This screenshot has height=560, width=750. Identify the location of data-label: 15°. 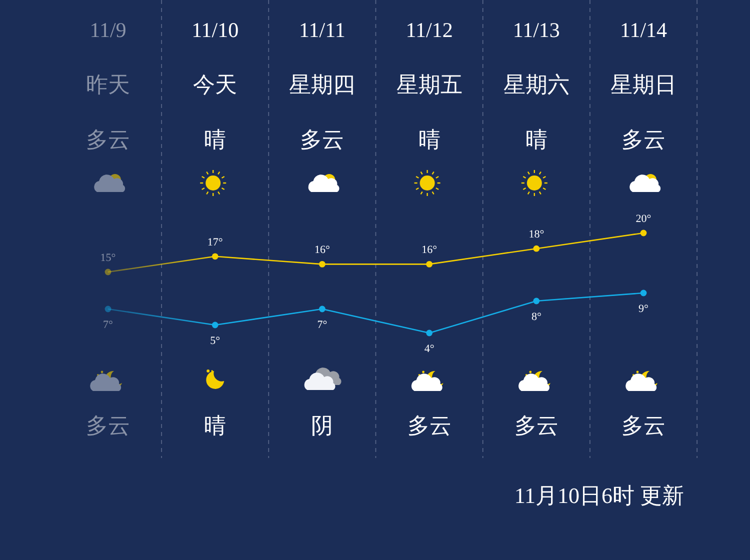
(108, 258).